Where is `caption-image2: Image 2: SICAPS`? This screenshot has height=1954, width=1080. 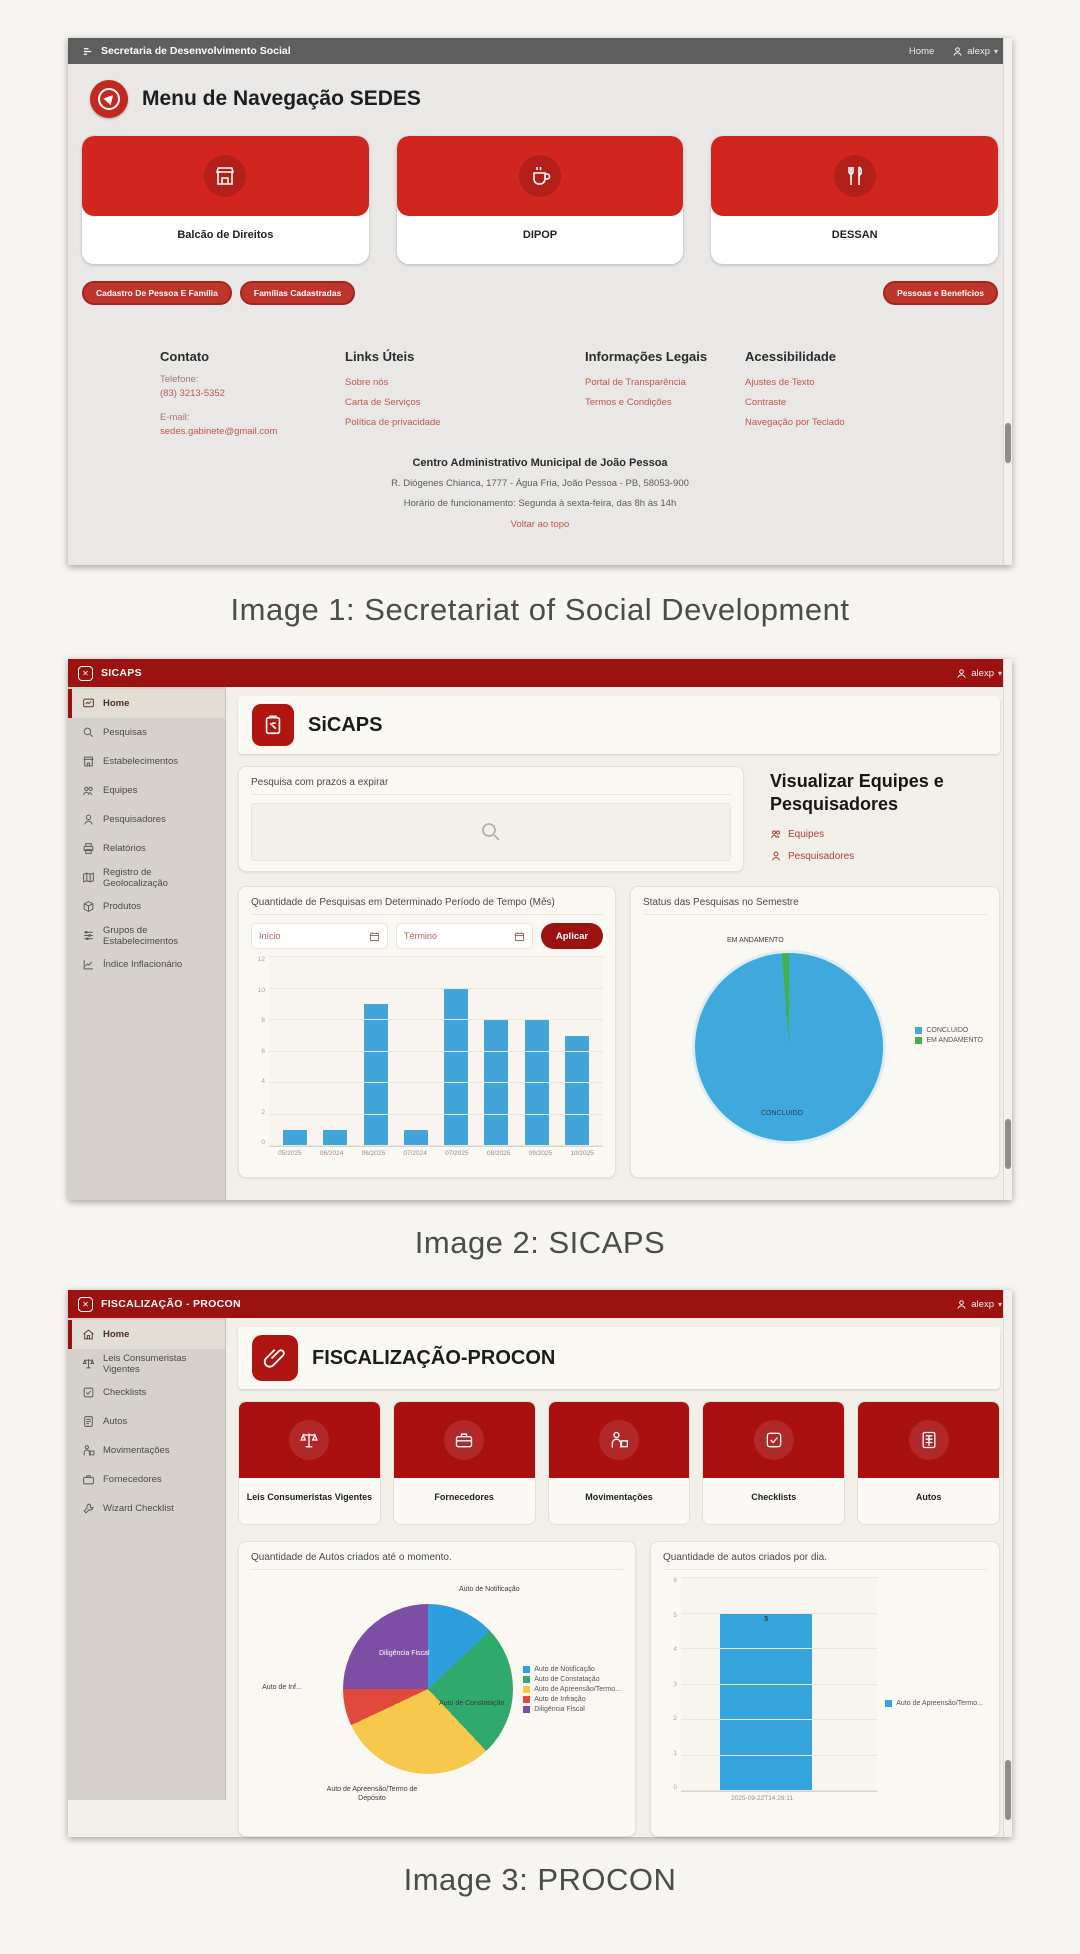 caption-image2: Image 2: SICAPS is located at coordinates (540, 1242).